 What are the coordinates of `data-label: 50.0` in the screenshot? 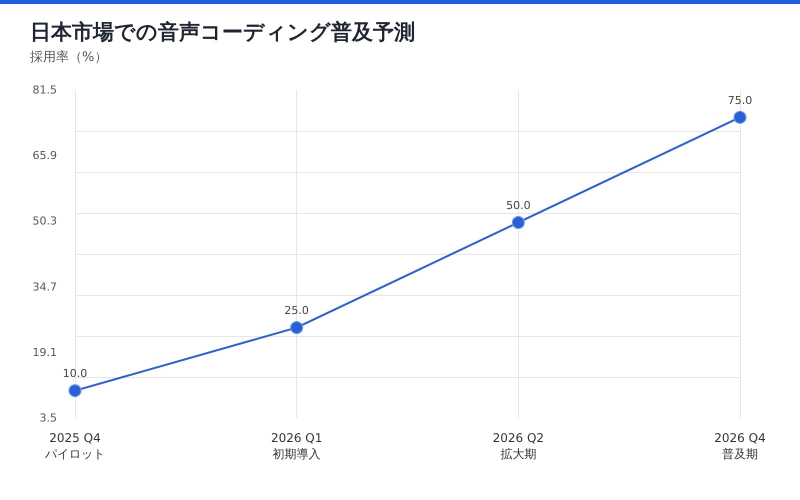 It's located at (518, 205).